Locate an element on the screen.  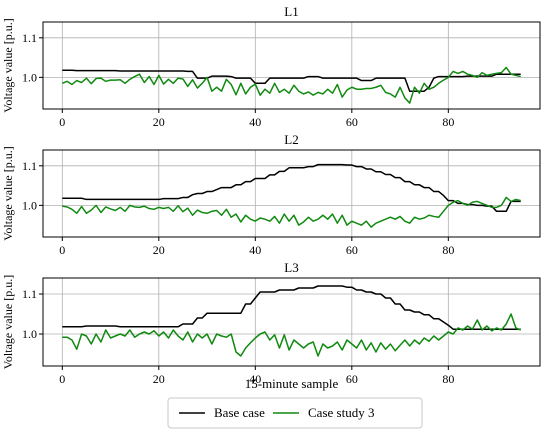
x-axis-label: 15-minute sample is located at coordinates (292, 383).